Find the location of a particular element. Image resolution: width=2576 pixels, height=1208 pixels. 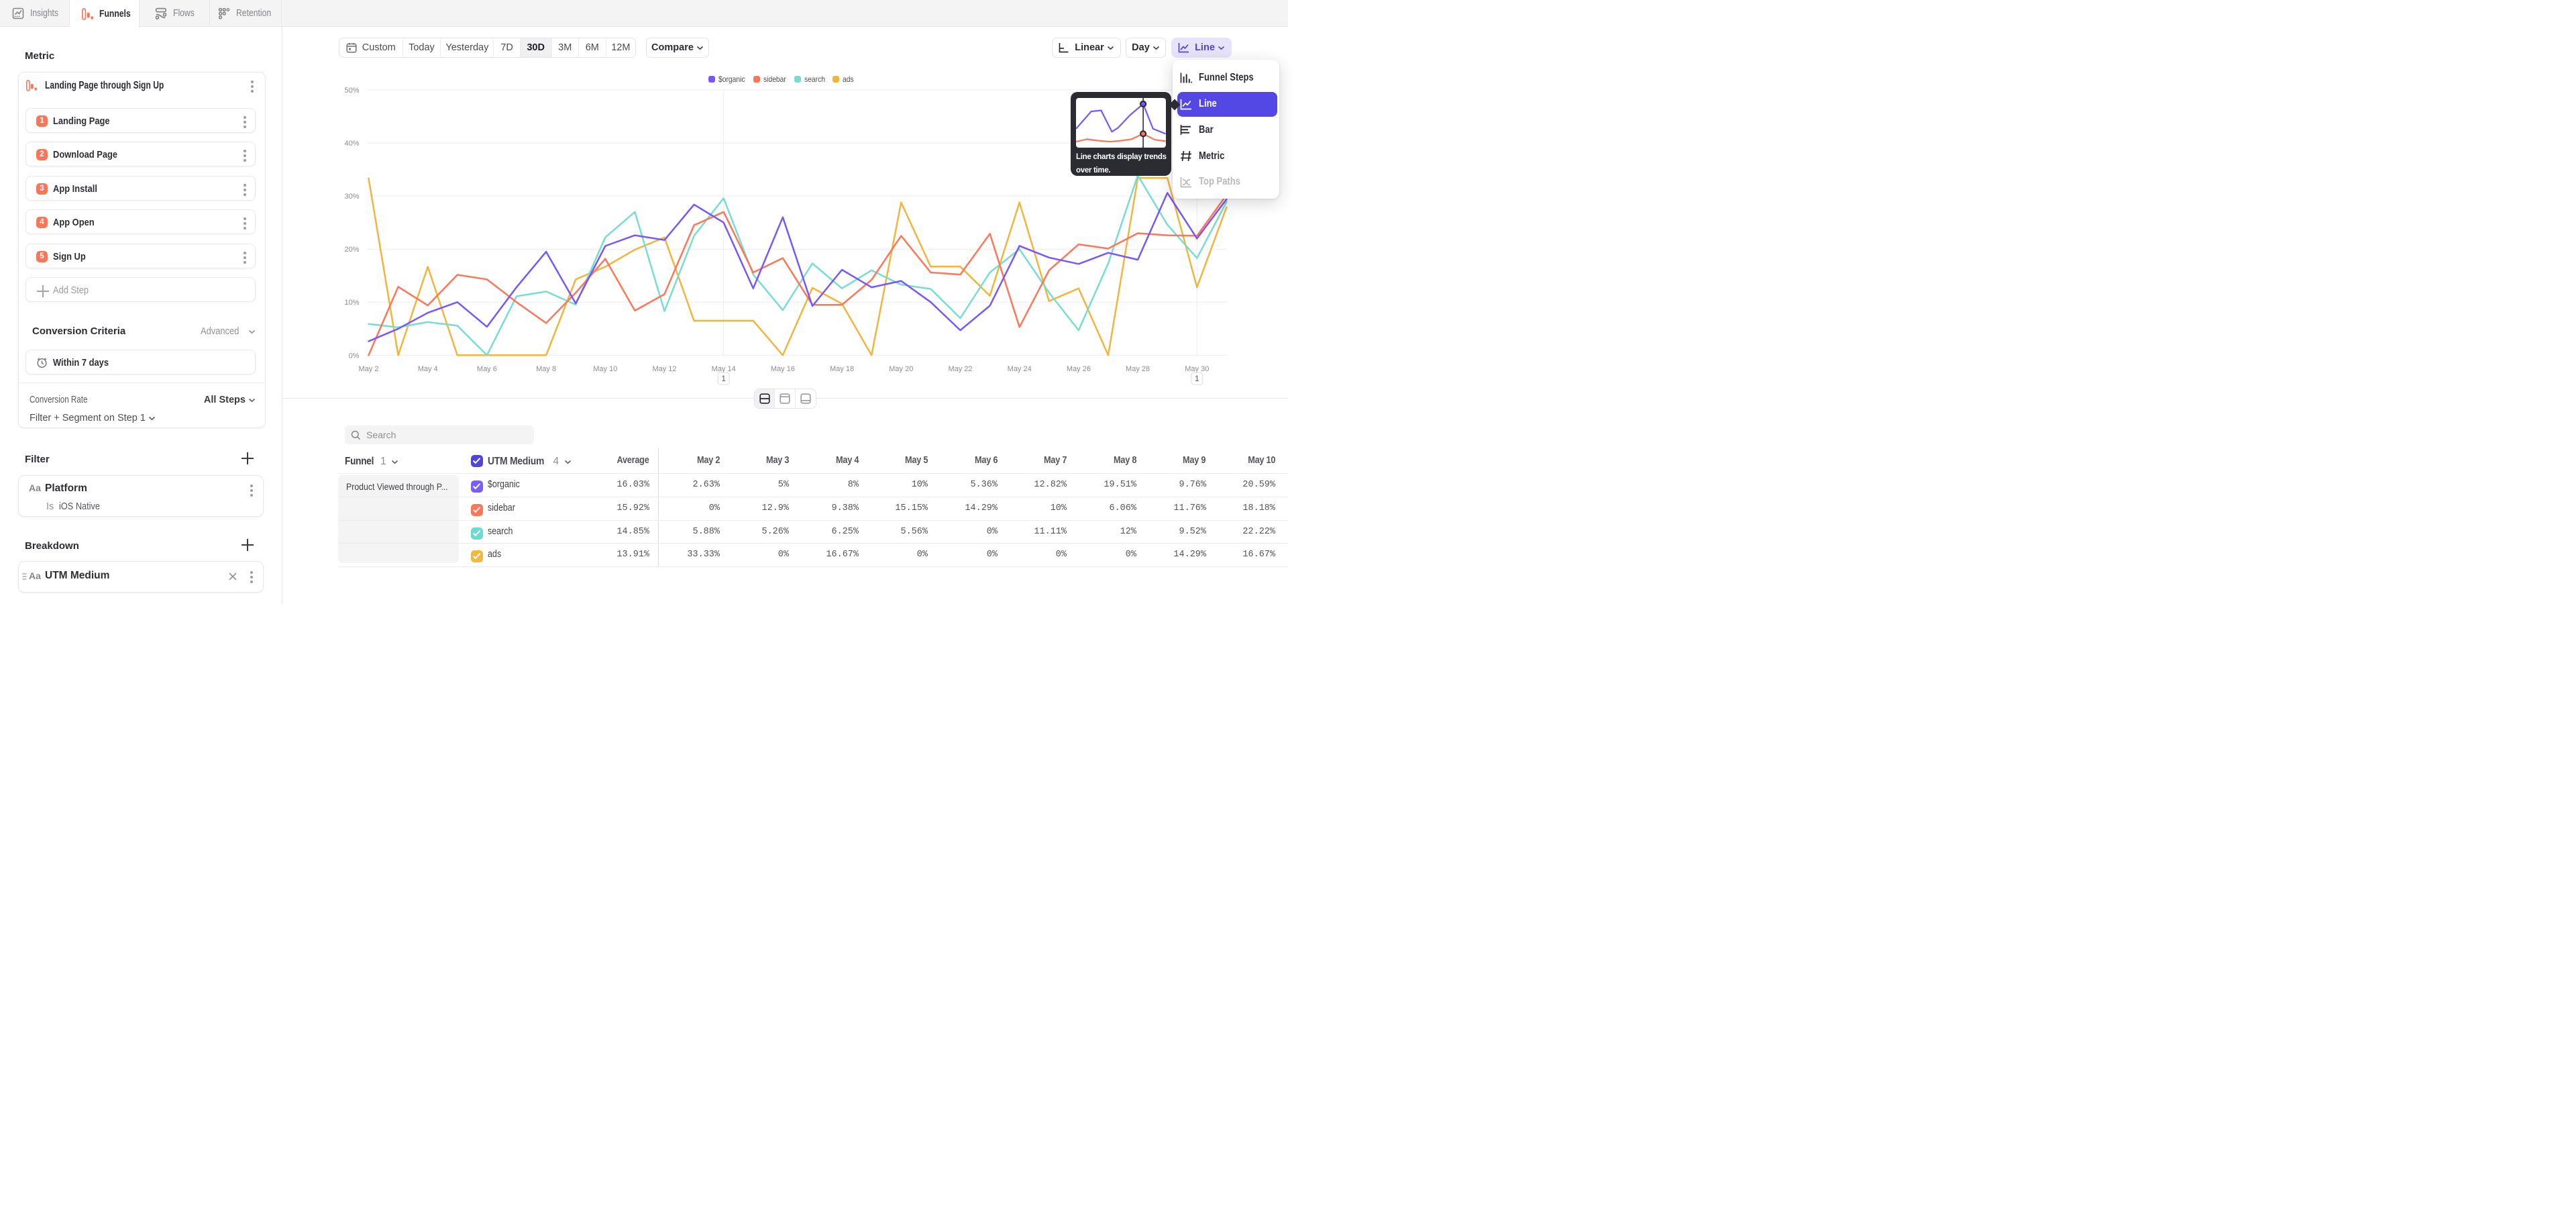

svg-text: May 16 is located at coordinates (783, 369).